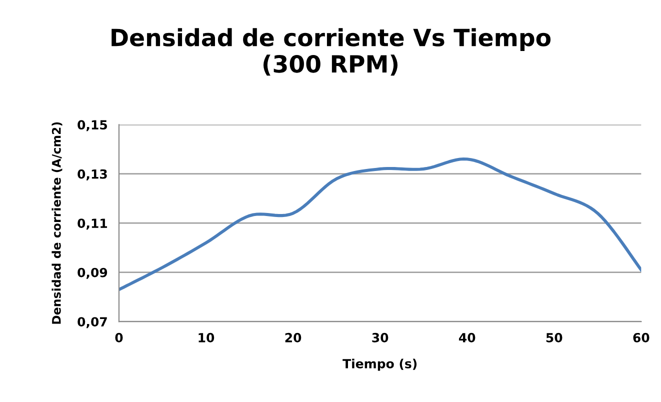  What do you see at coordinates (93, 273) in the screenshot?
I see `y-tick-label: 0,09` at bounding box center [93, 273].